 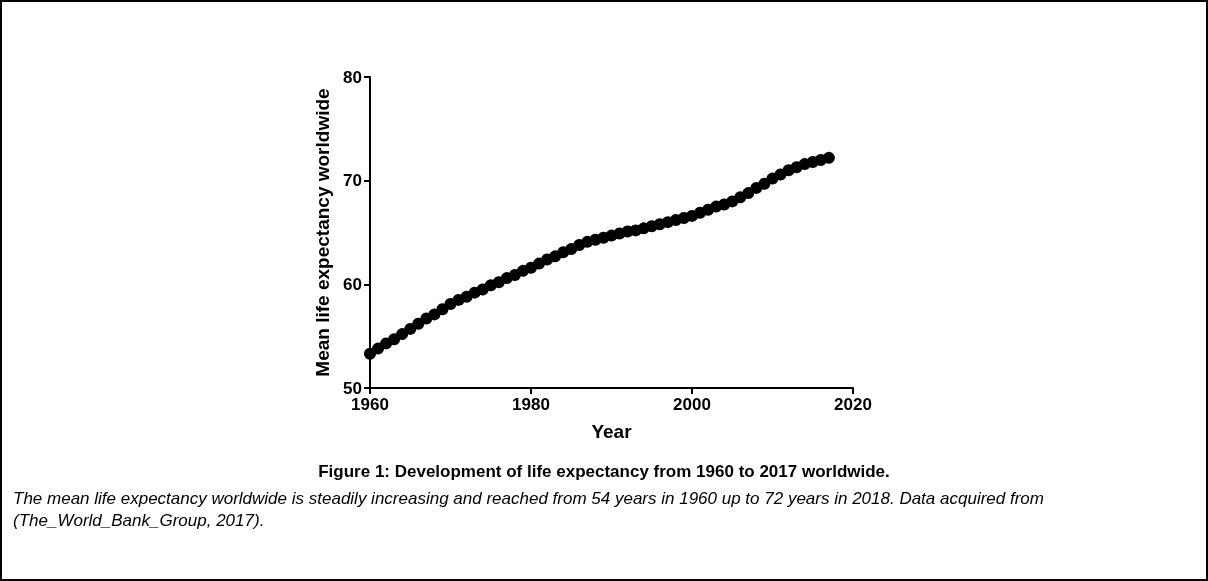 I want to click on y-tick-label: 60, so click(x=352, y=284).